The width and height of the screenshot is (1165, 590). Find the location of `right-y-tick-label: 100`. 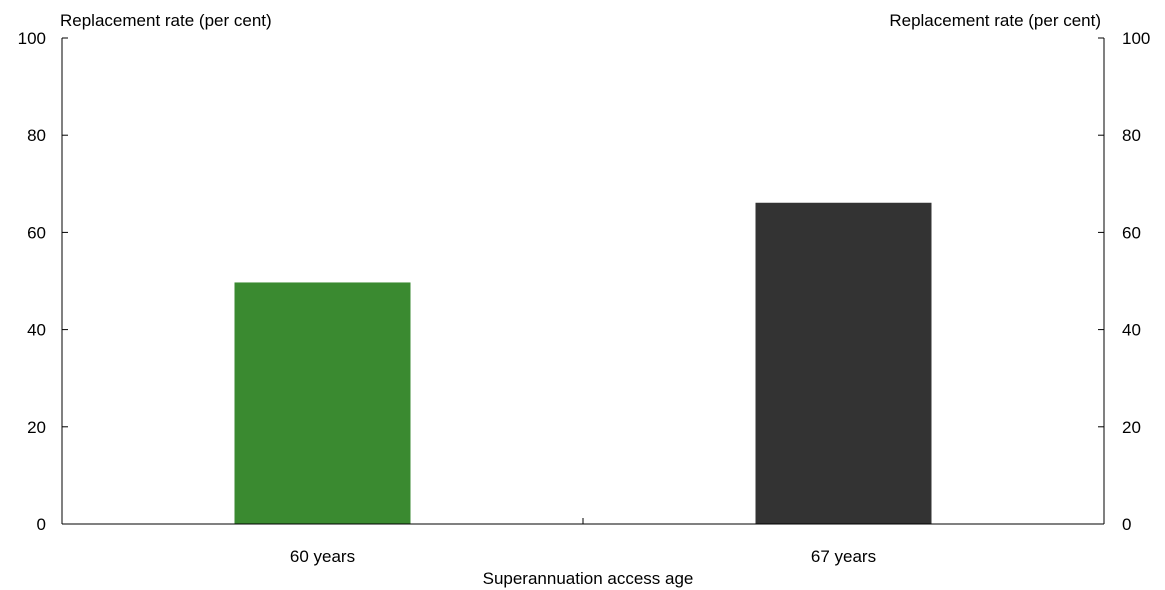

right-y-tick-label: 100 is located at coordinates (1136, 38).